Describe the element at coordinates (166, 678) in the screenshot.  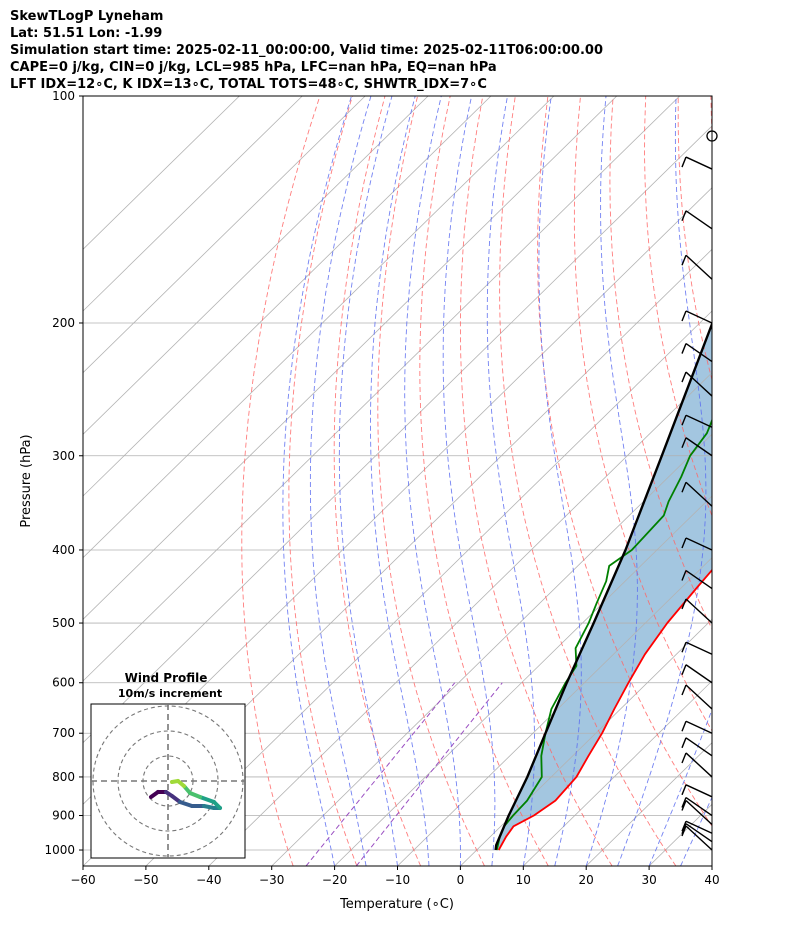
I see `hodograph-title: Wind Profile` at that location.